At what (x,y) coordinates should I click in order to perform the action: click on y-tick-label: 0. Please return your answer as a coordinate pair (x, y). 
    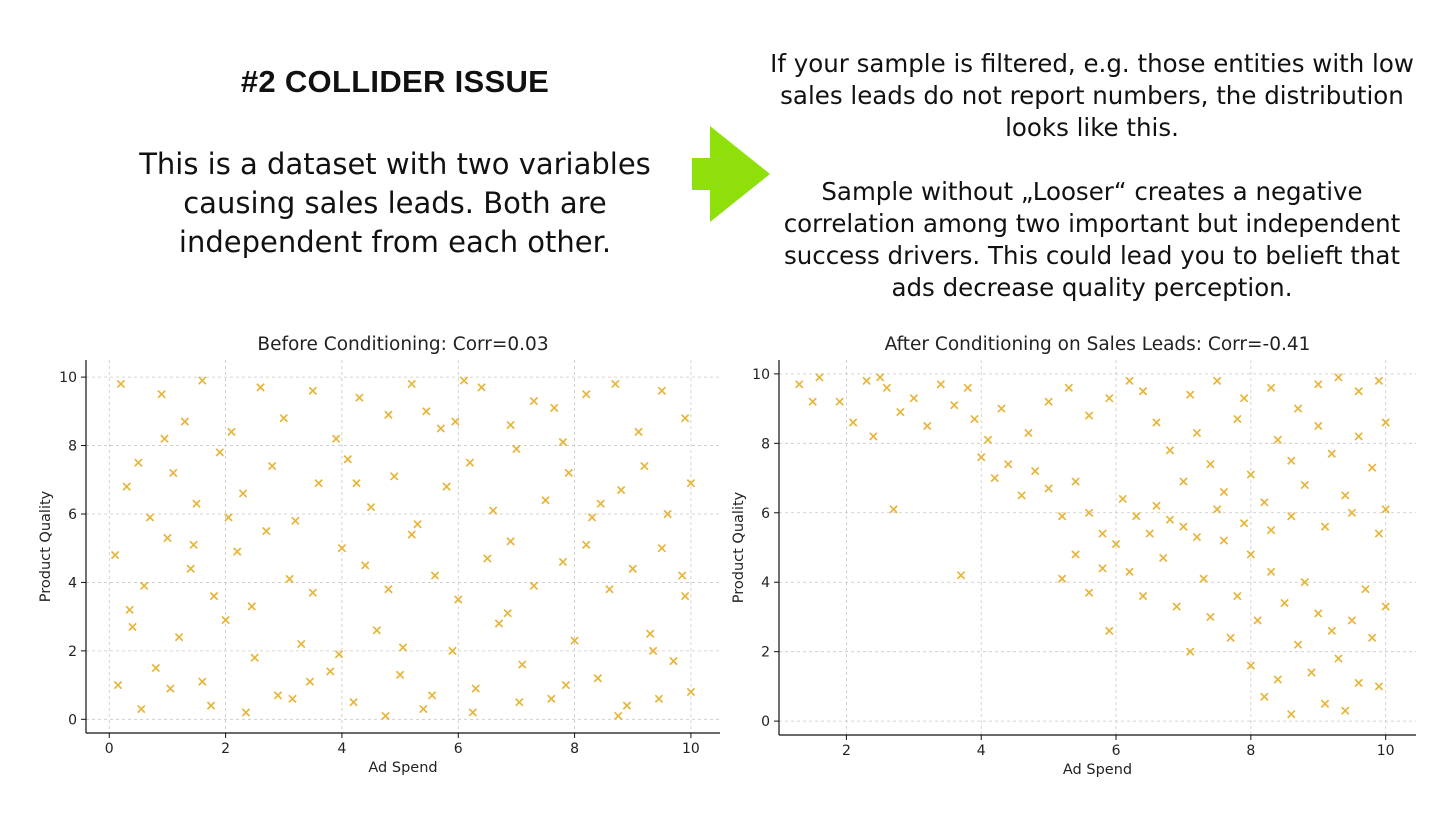
    Looking at the image, I should click on (72, 720).